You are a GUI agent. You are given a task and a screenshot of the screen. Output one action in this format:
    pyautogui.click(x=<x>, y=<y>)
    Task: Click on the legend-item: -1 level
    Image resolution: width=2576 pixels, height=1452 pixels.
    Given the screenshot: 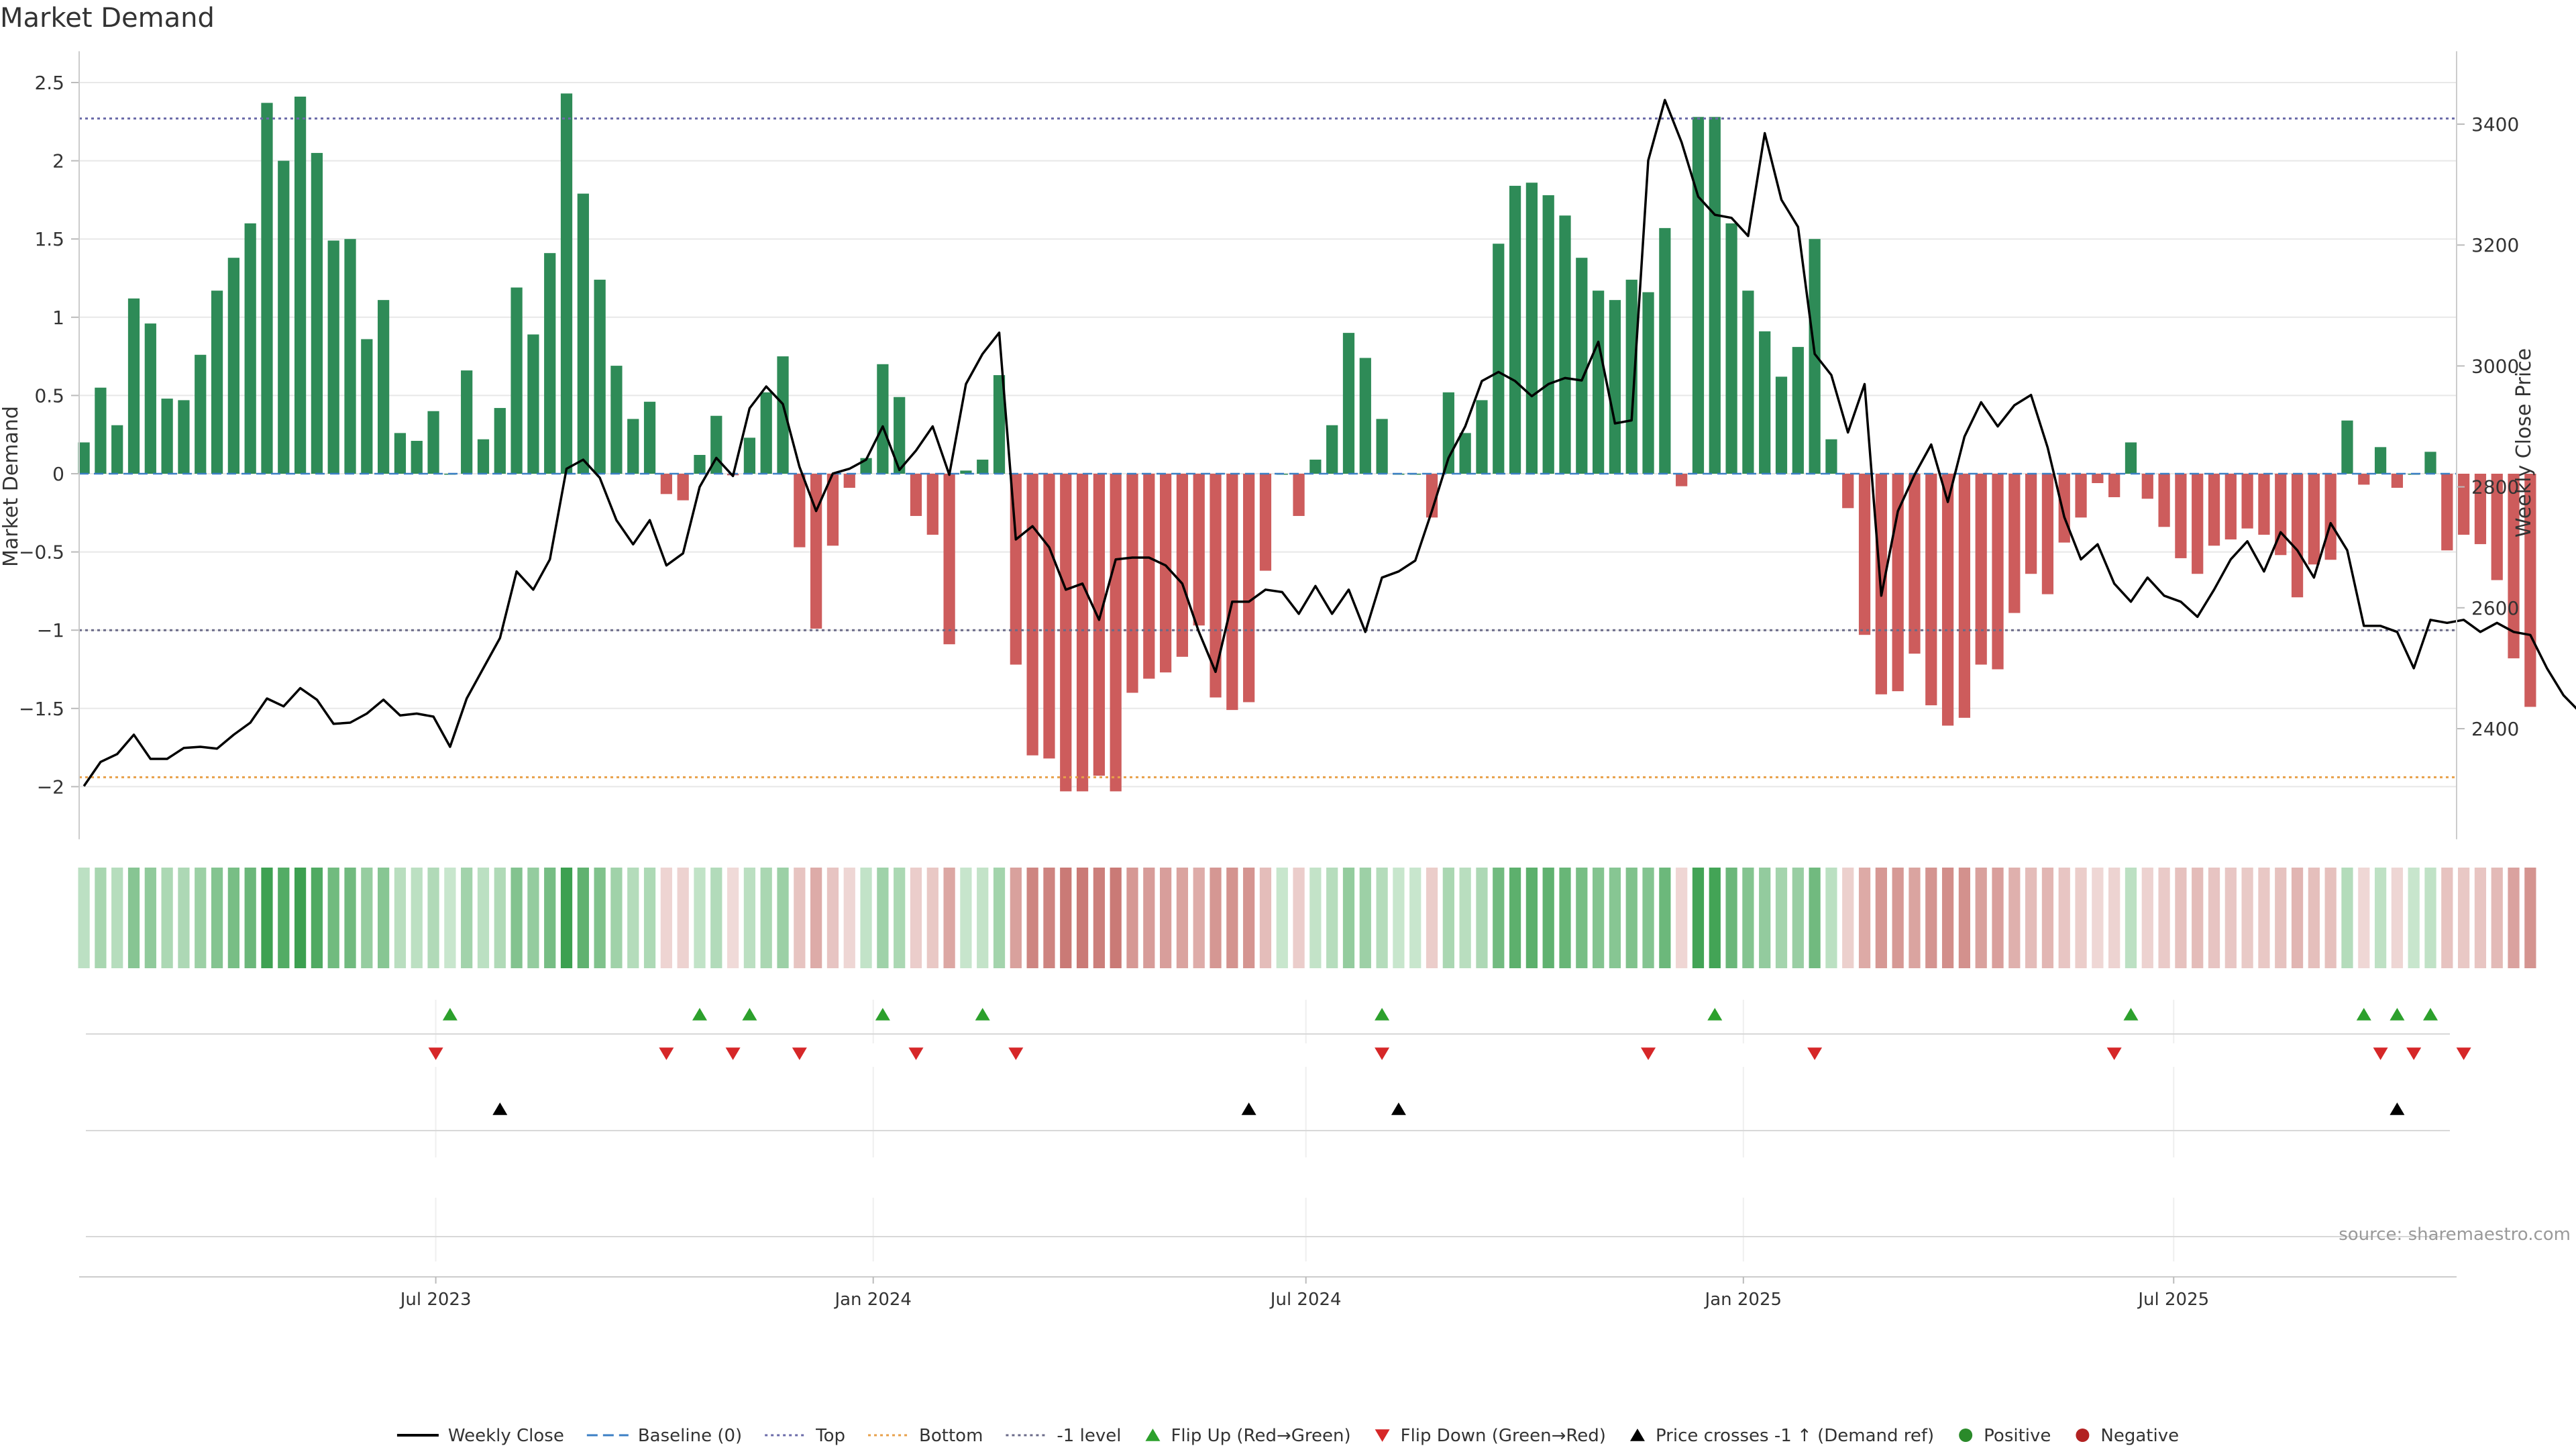 What is the action you would take?
    pyautogui.click(x=1063, y=1436)
    